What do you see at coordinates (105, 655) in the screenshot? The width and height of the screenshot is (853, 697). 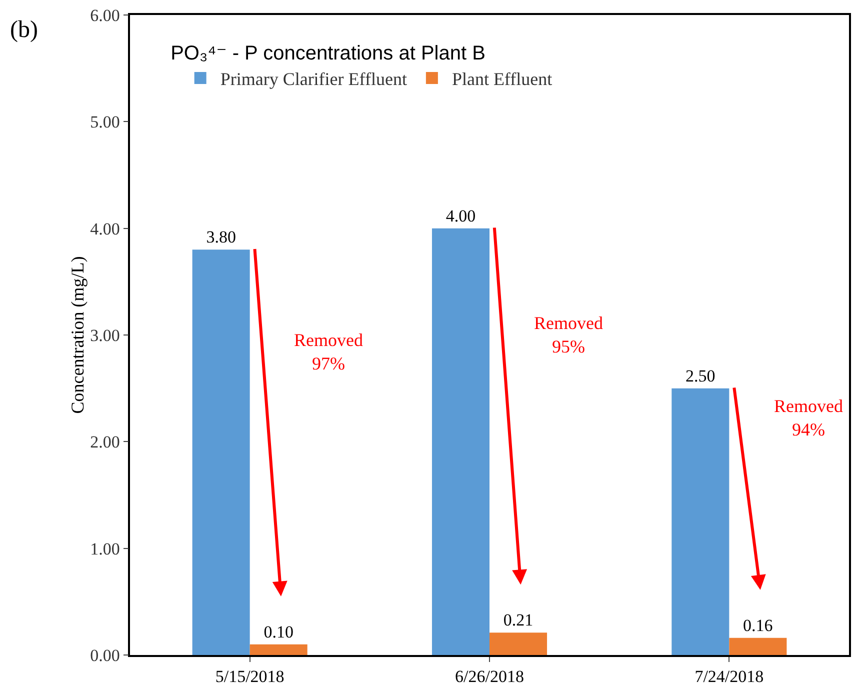 I see `y-tick-label: 0.00` at bounding box center [105, 655].